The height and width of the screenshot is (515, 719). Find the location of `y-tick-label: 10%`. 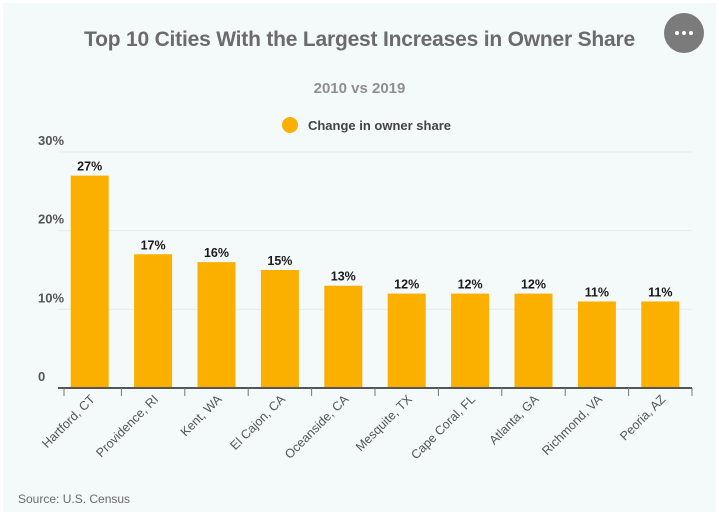

y-tick-label: 10% is located at coordinates (51, 297).